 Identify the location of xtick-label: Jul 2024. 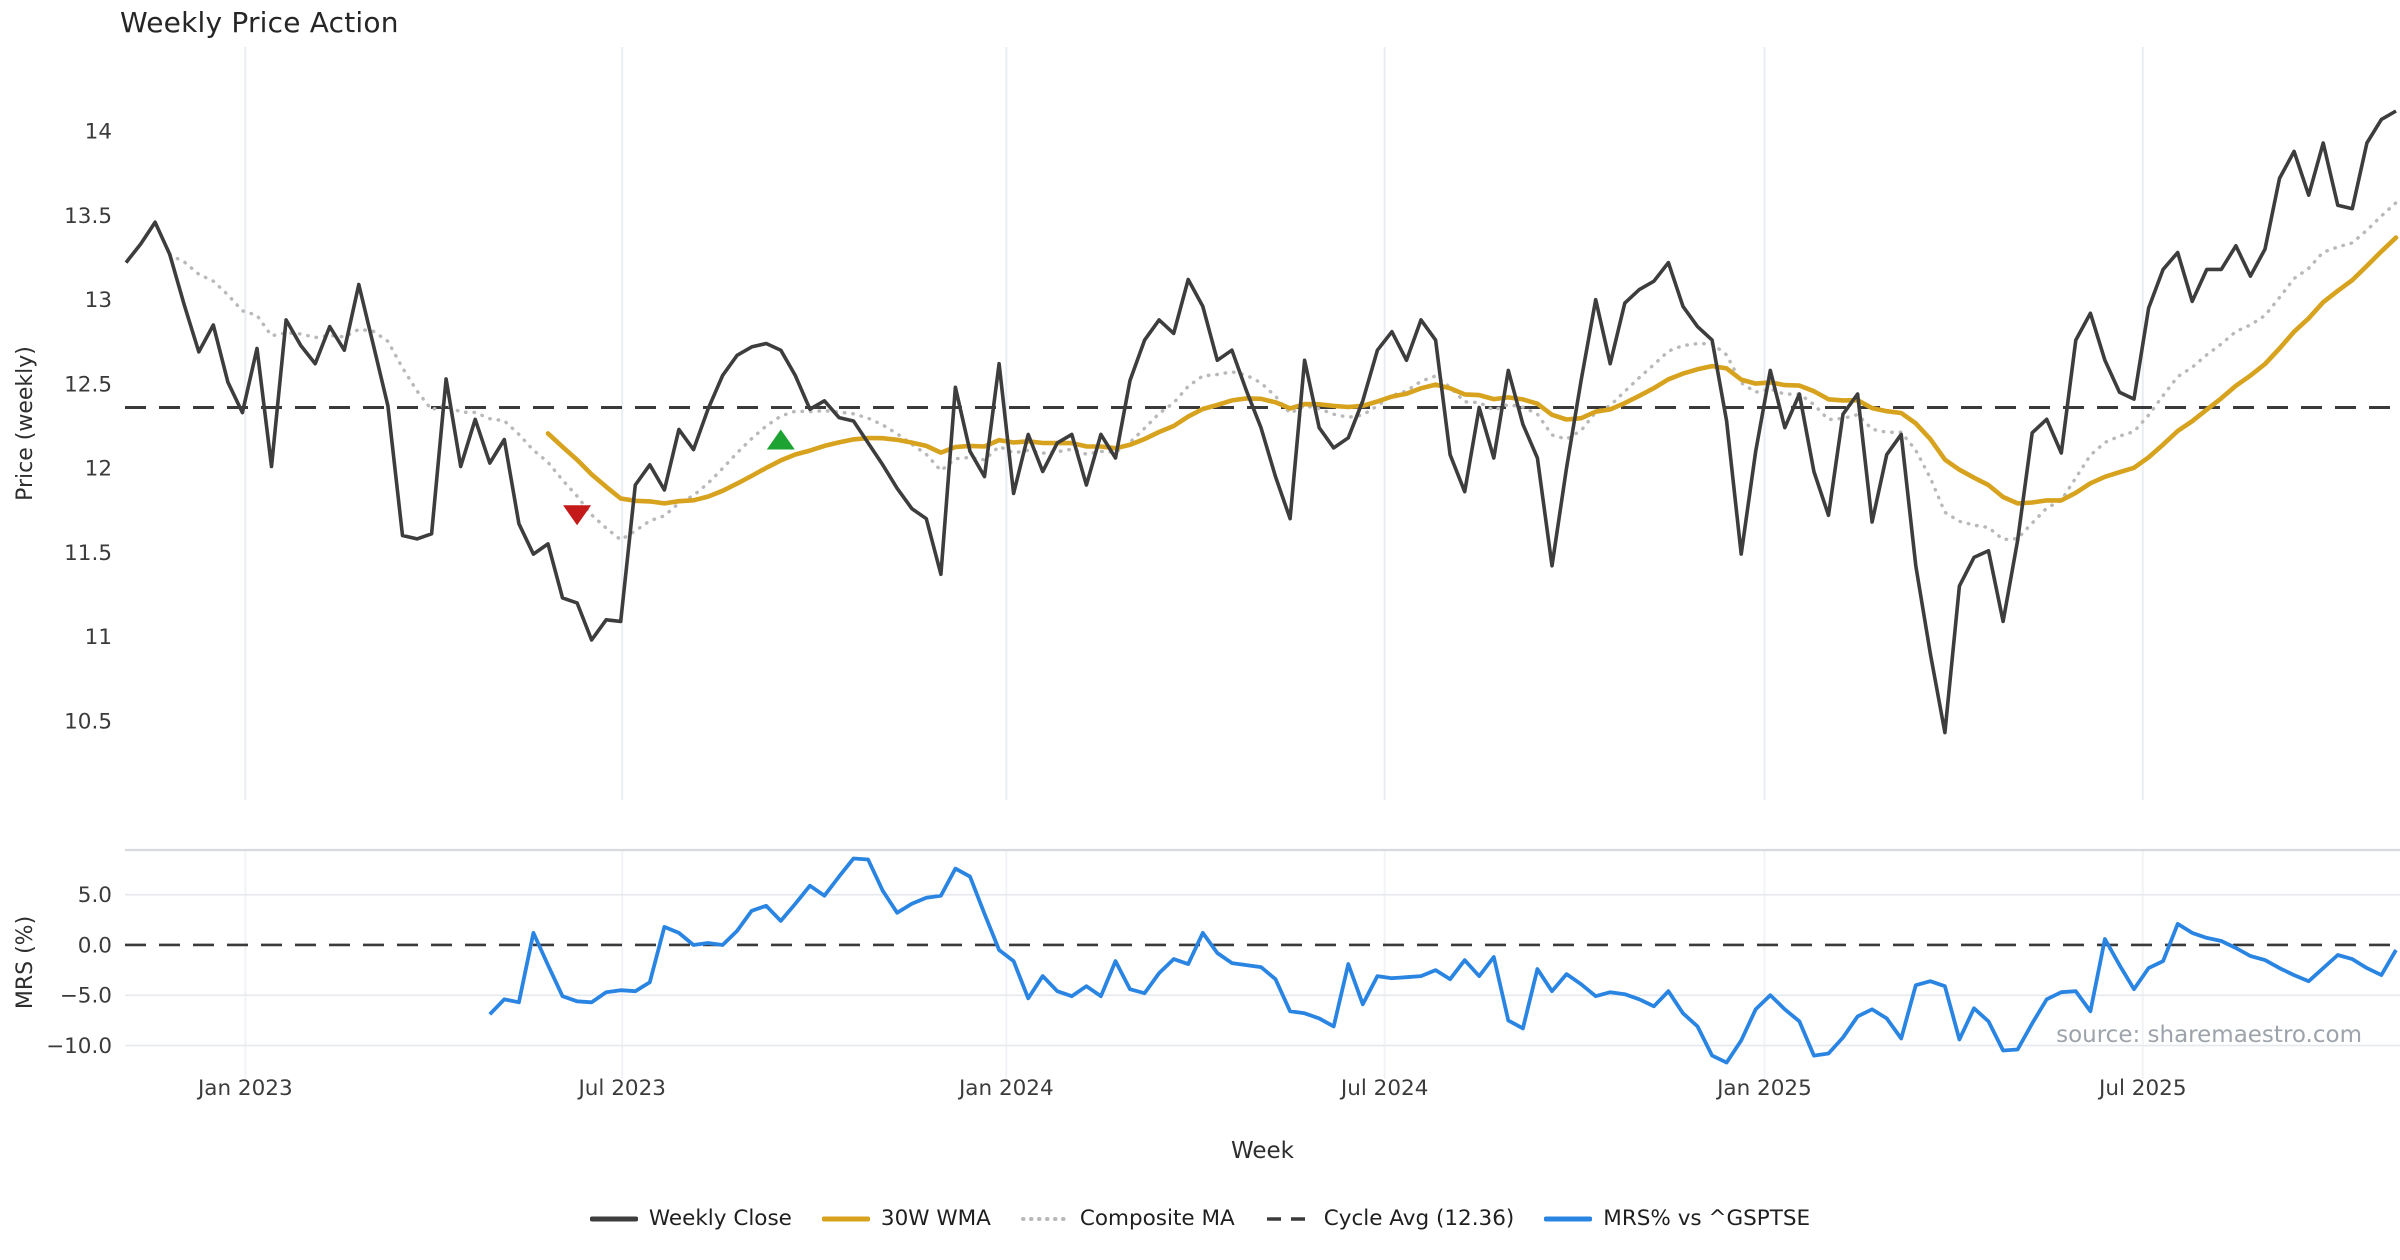
(1384, 1088).